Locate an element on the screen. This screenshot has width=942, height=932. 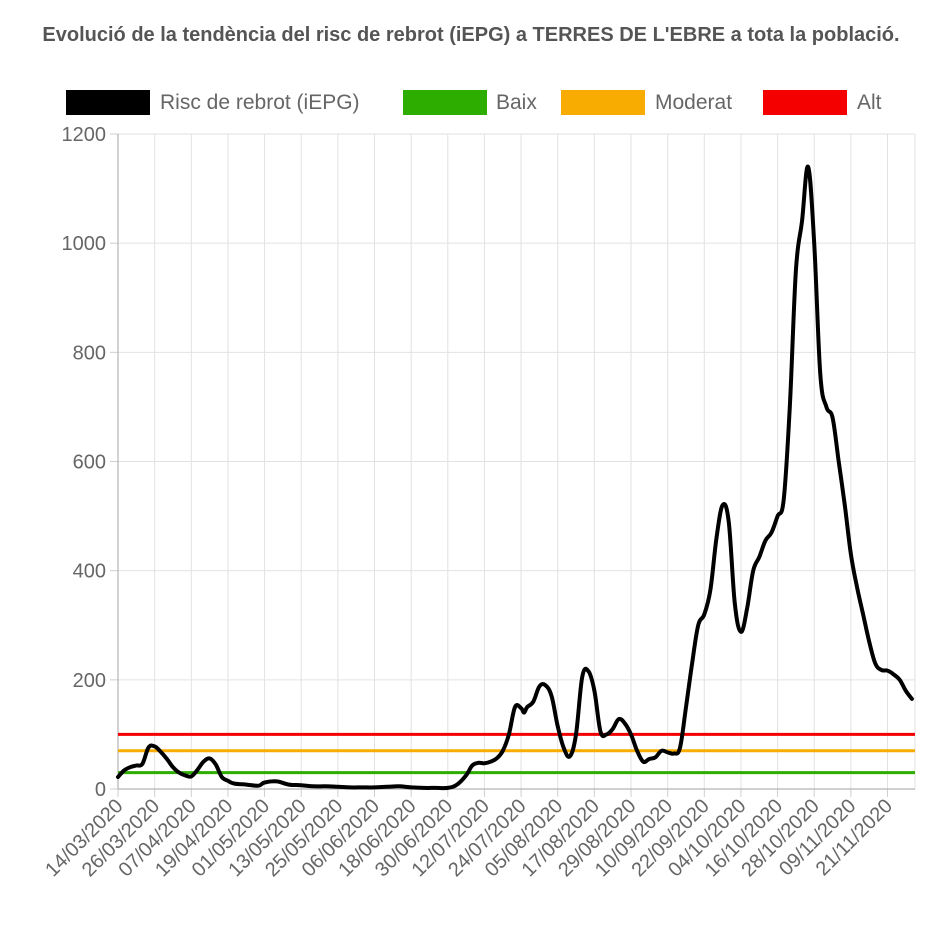
legend-label-moderat: Moderat is located at coordinates (693, 102).